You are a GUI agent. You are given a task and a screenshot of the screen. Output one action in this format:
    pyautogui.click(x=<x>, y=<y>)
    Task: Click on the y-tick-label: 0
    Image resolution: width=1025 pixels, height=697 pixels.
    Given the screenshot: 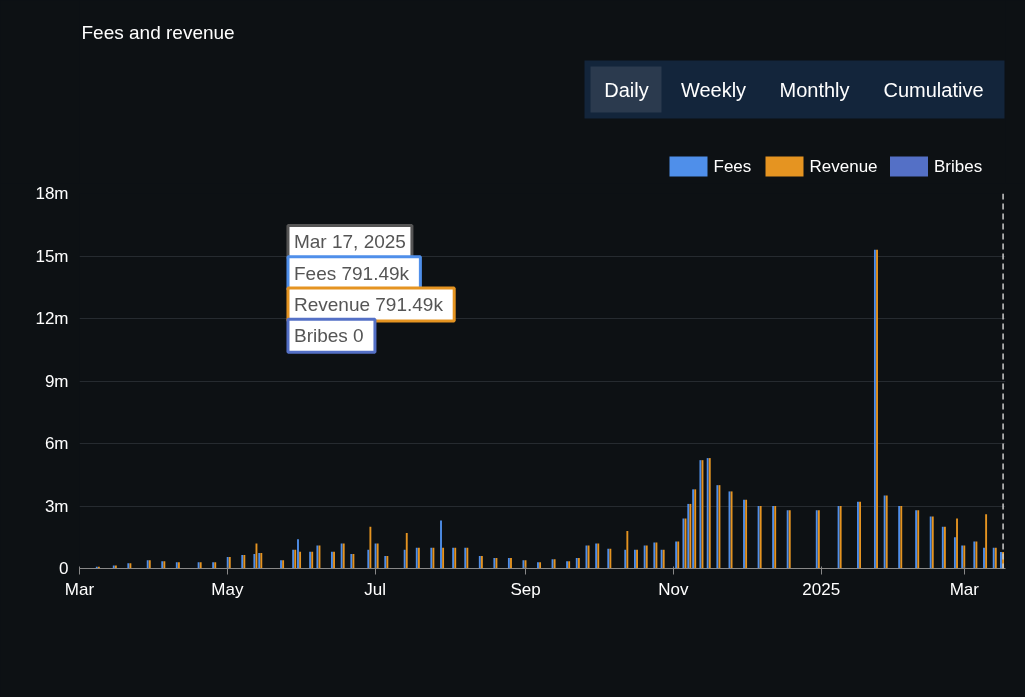 What is the action you would take?
    pyautogui.click(x=64, y=568)
    